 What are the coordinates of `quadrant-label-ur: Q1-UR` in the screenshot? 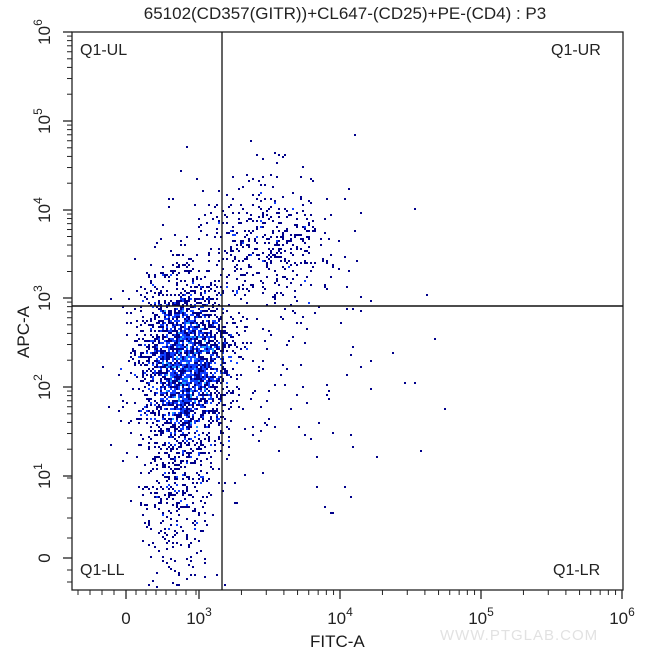 It's located at (576, 50).